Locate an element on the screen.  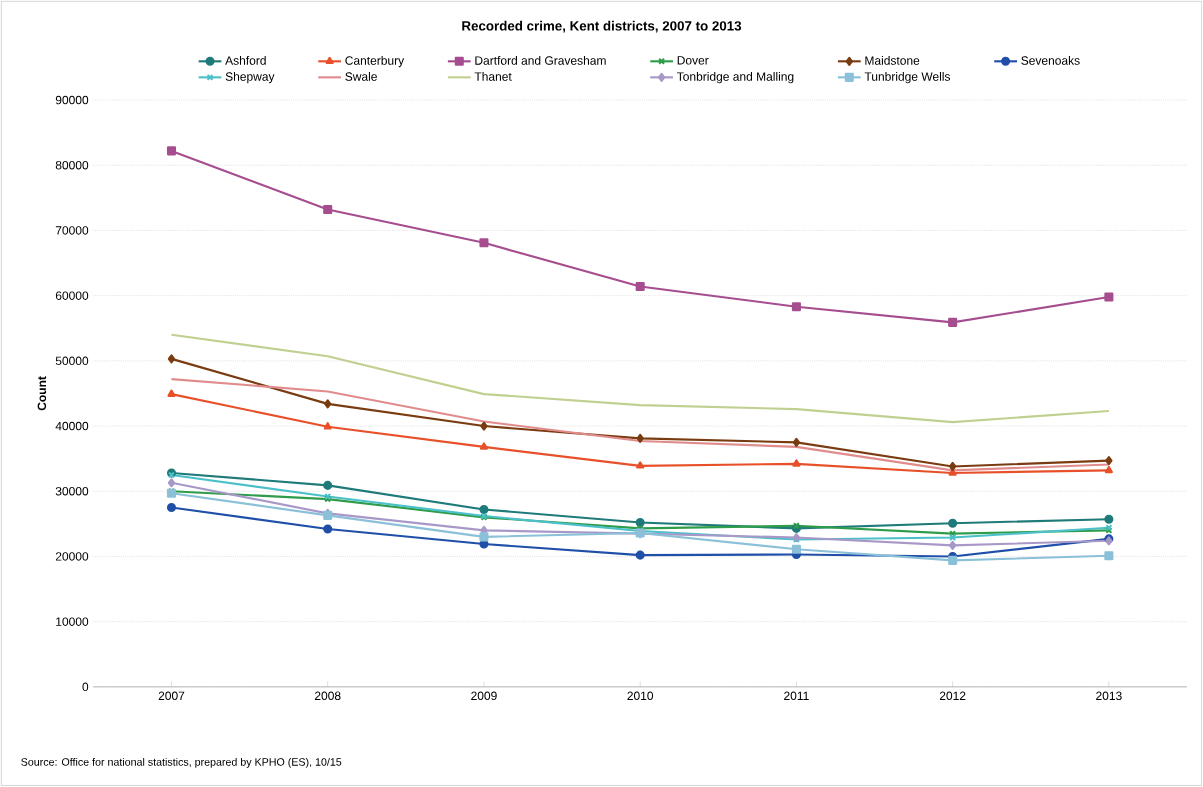
y-tick-label: 40000 is located at coordinates (72, 426).